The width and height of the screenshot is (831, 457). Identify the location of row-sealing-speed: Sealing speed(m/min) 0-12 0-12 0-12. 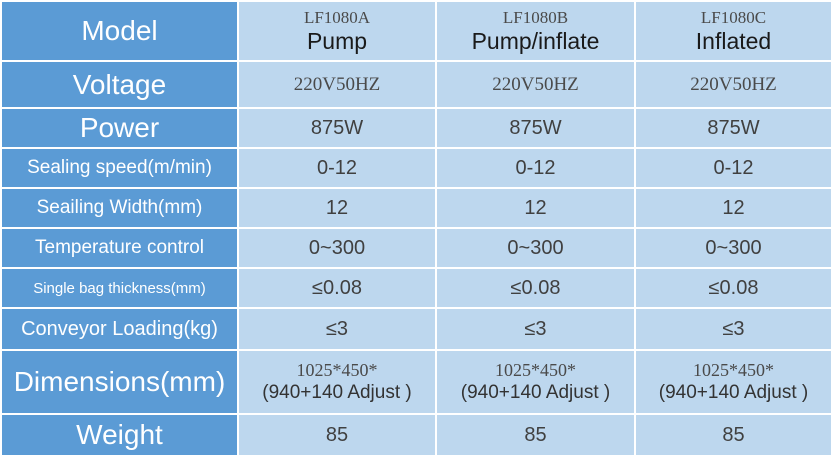
(415, 168).